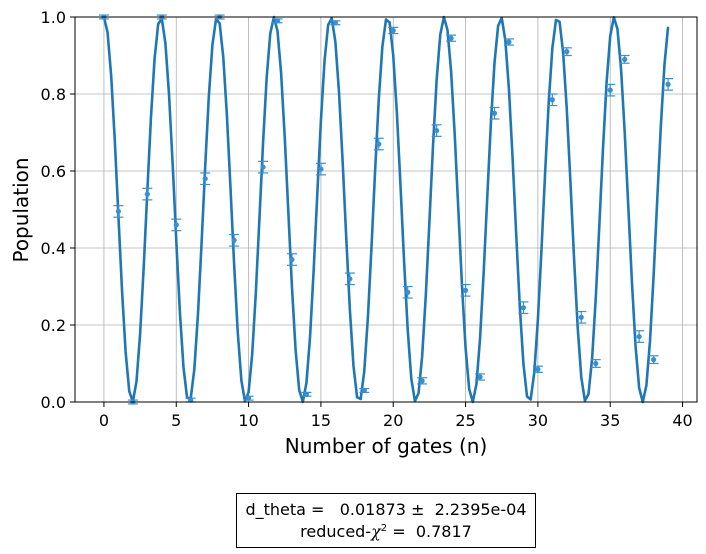 This screenshot has width=706, height=554. I want to click on x-tick-label: 35, so click(610, 420).